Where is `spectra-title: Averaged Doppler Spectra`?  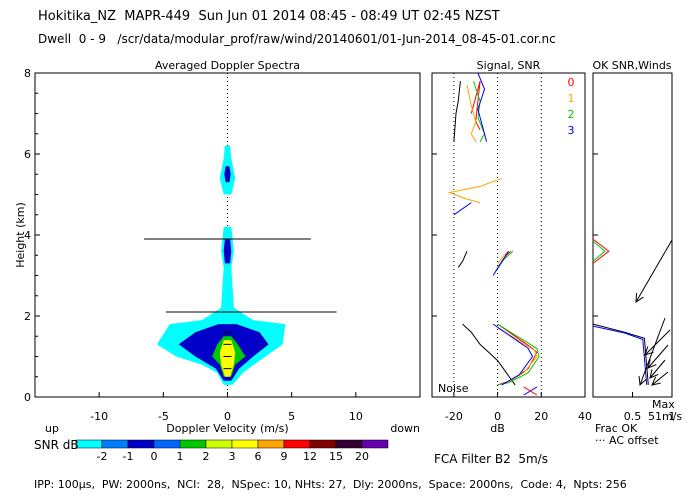
spectra-title: Averaged Doppler Spectra is located at coordinates (227, 65).